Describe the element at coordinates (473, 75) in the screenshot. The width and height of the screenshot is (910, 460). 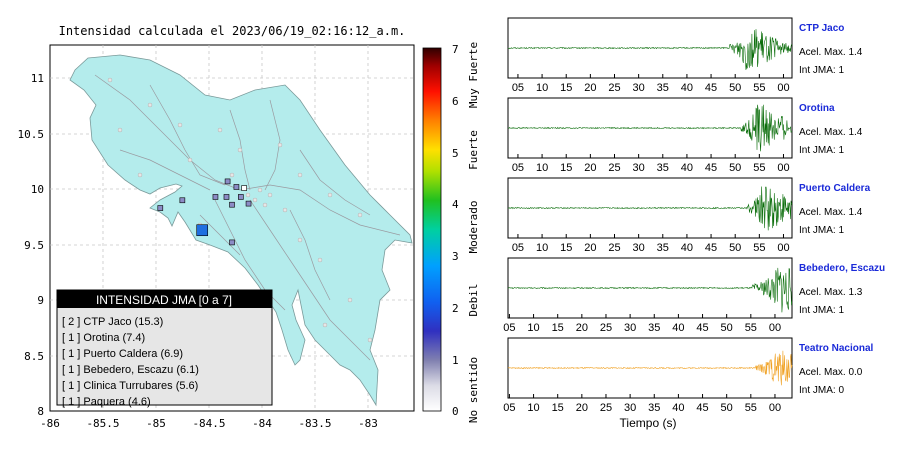
I see `colorbar-label: Muy Fuerte` at that location.